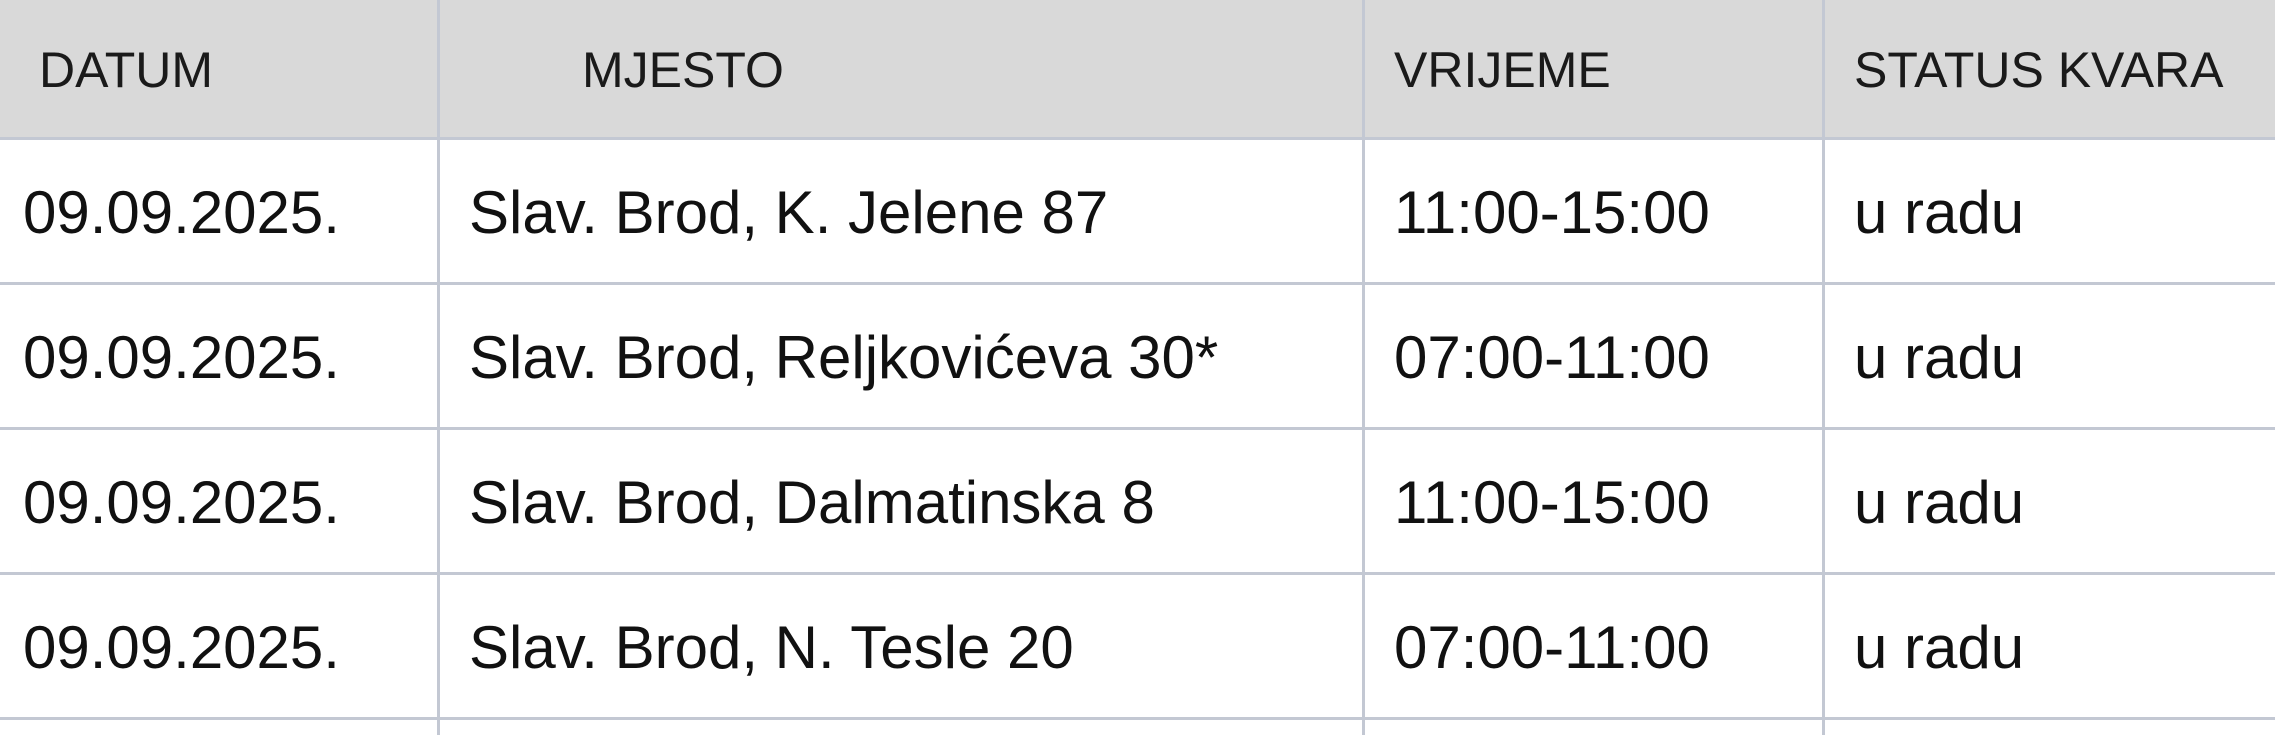  I want to click on location-cell: Slav. Brod, Reljkovićeva 30*, so click(844, 357).